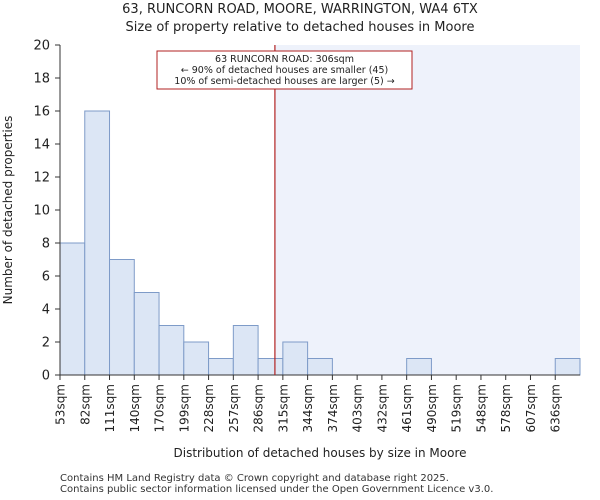 The width and height of the screenshot is (600, 500). Describe the element at coordinates (46, 244) in the screenshot. I see `y-tick-label: 8` at that location.